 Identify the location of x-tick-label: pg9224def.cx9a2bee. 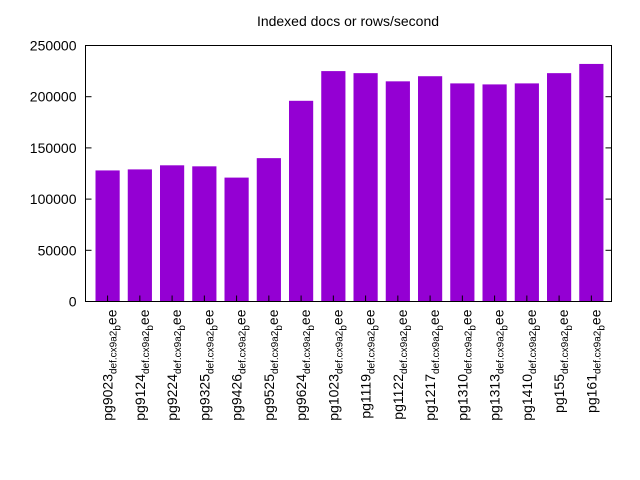
(176, 364).